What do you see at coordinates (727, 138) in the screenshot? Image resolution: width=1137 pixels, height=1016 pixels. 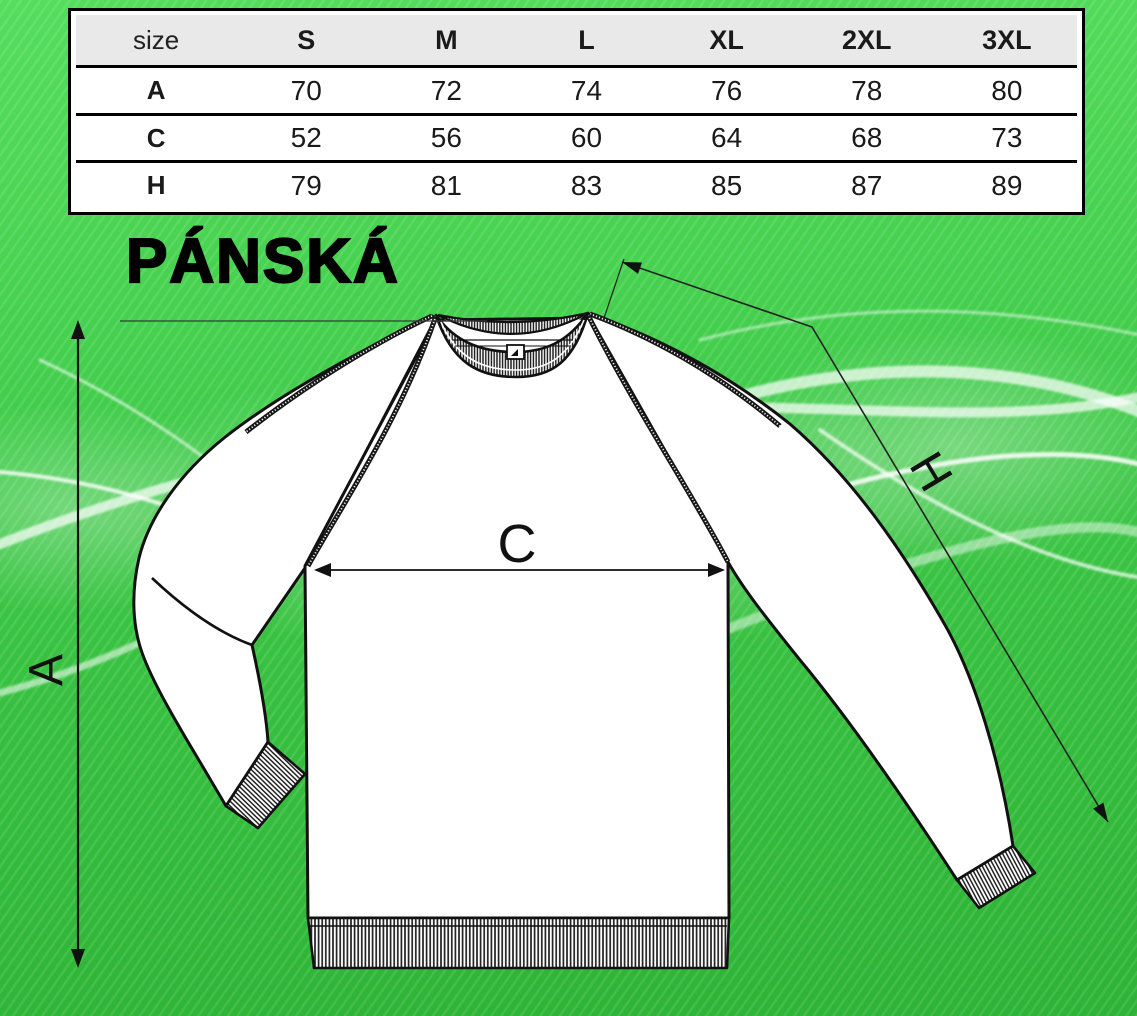 I see `value-cell: 64` at bounding box center [727, 138].